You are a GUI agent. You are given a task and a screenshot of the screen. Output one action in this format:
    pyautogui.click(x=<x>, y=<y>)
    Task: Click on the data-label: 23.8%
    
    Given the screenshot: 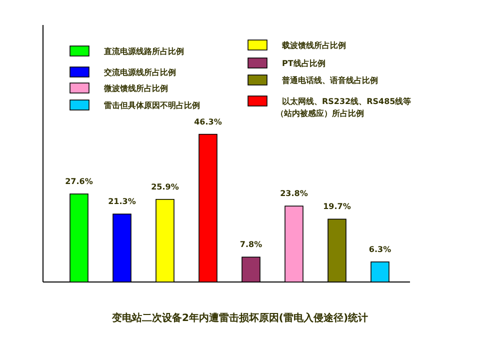 What is the action you would take?
    pyautogui.click(x=294, y=193)
    